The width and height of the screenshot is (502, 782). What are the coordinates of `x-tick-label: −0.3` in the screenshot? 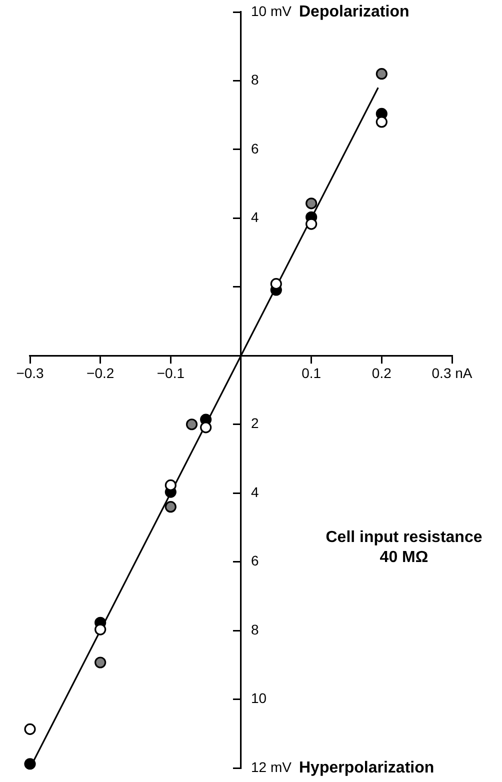 It's located at (30, 372).